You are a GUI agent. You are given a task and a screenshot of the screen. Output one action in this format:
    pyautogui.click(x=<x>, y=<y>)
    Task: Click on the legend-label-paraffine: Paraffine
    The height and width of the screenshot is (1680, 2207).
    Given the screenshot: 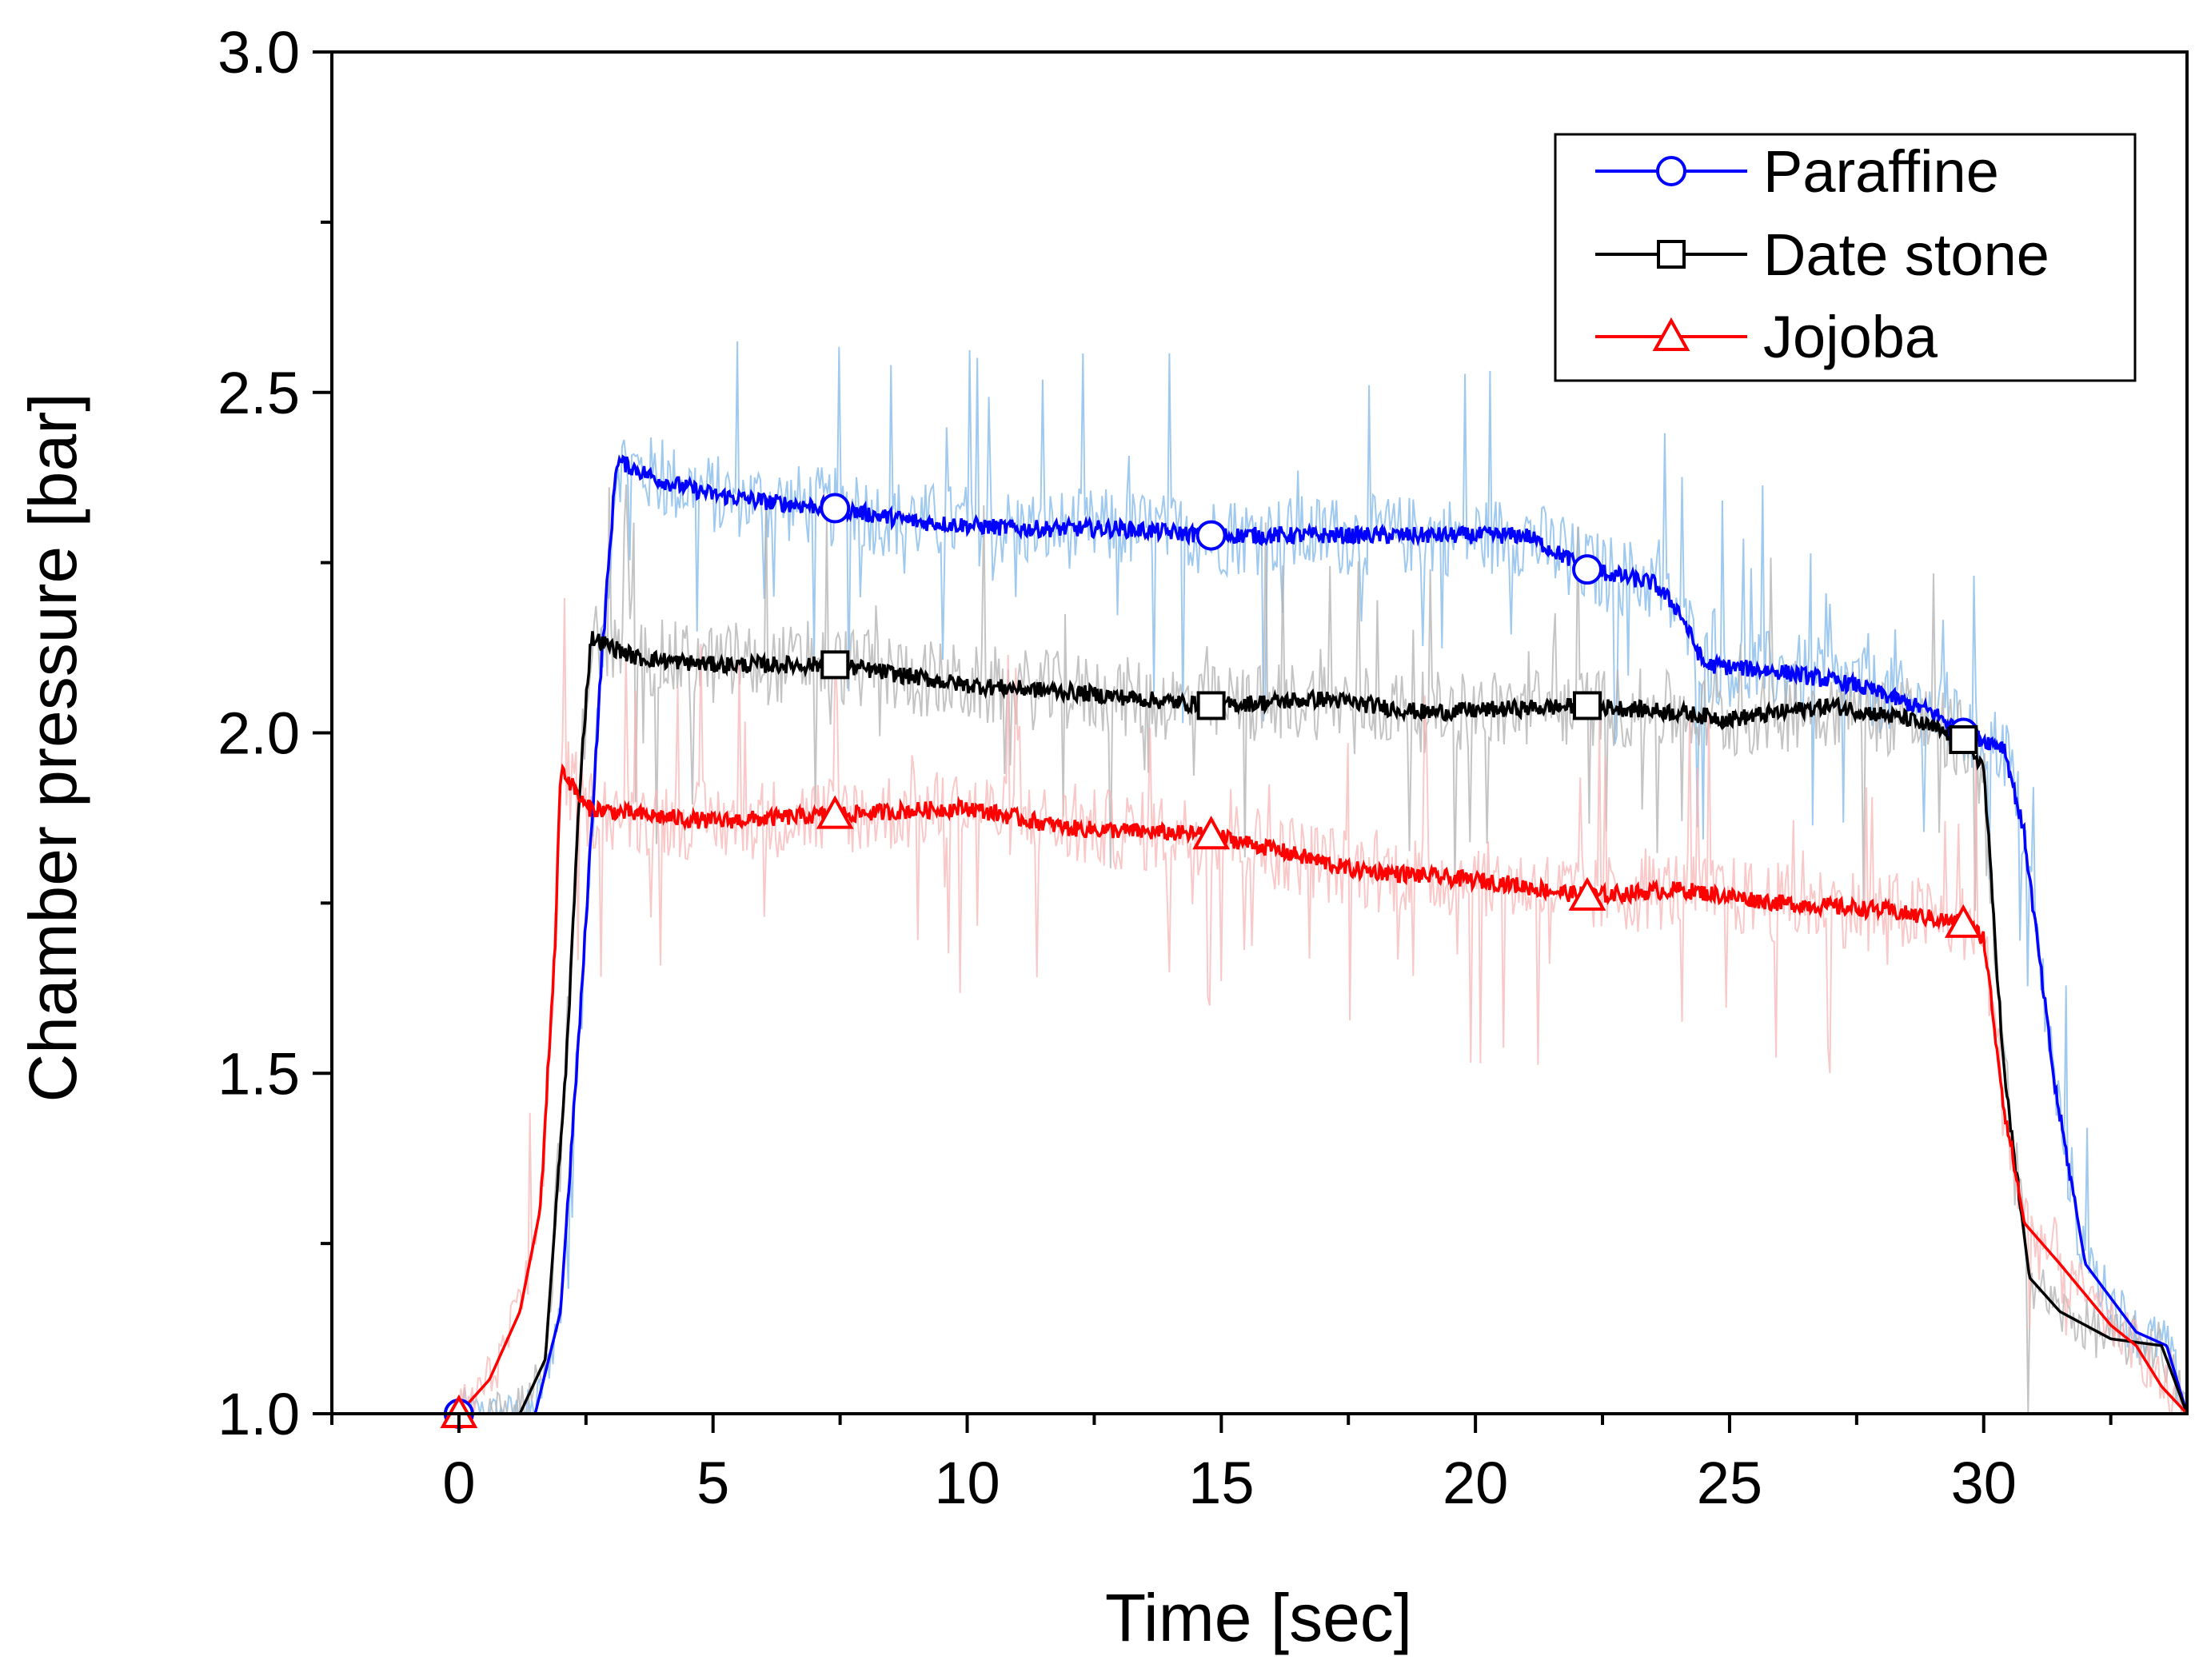 What is the action you would take?
    pyautogui.click(x=1881, y=171)
    